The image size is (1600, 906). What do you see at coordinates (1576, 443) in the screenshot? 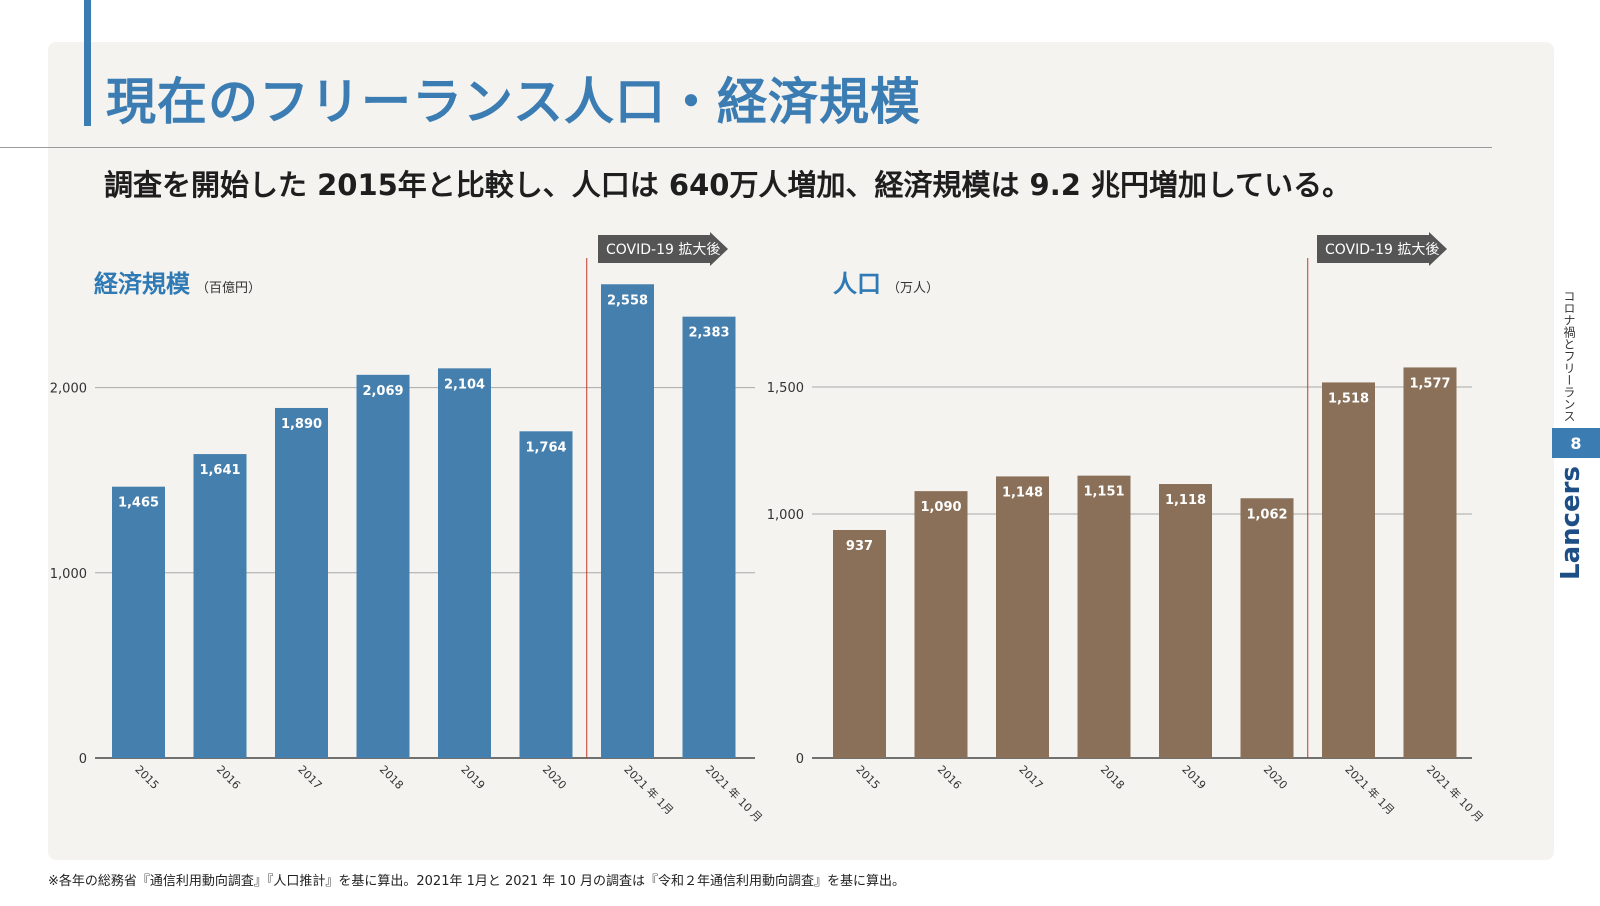
I see `page-number: 8` at bounding box center [1576, 443].